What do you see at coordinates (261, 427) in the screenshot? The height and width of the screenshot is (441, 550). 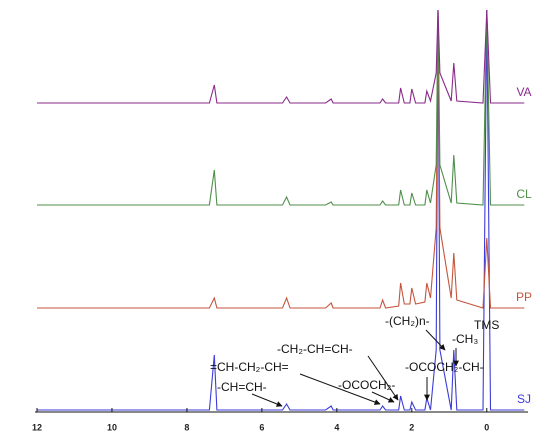 I see `x-tick-label: 6` at bounding box center [261, 427].